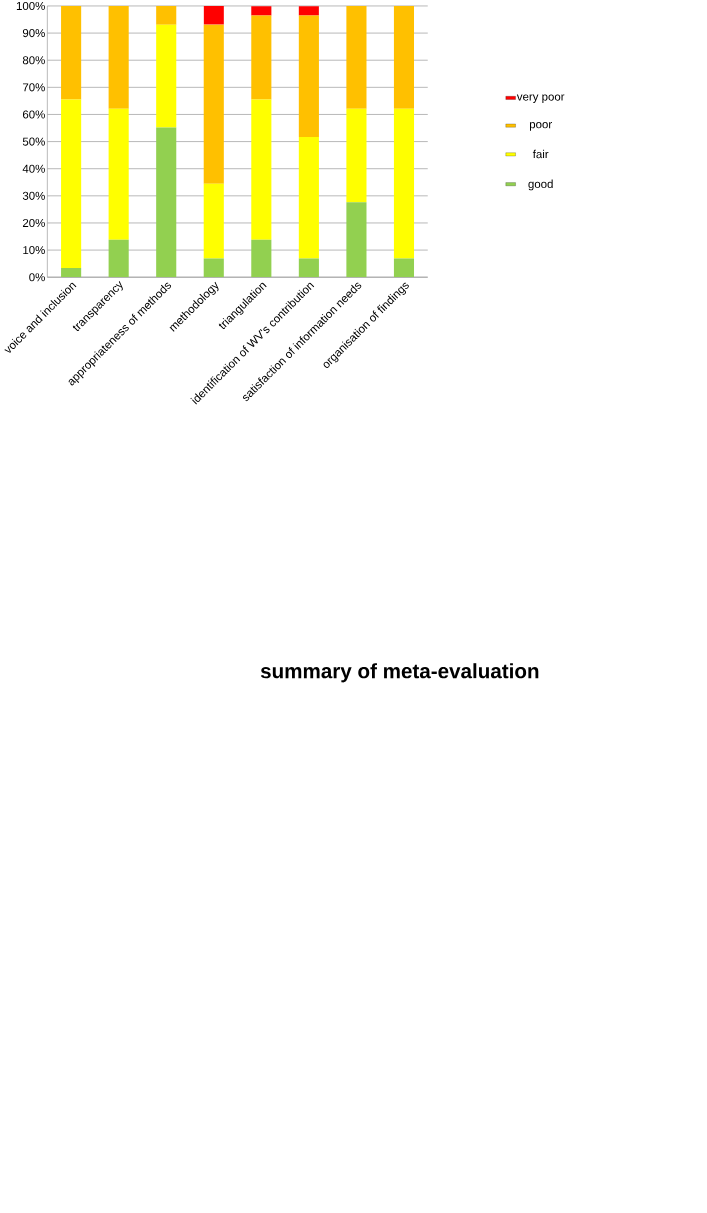  I want to click on y-tick-label: 20%, so click(33, 222).